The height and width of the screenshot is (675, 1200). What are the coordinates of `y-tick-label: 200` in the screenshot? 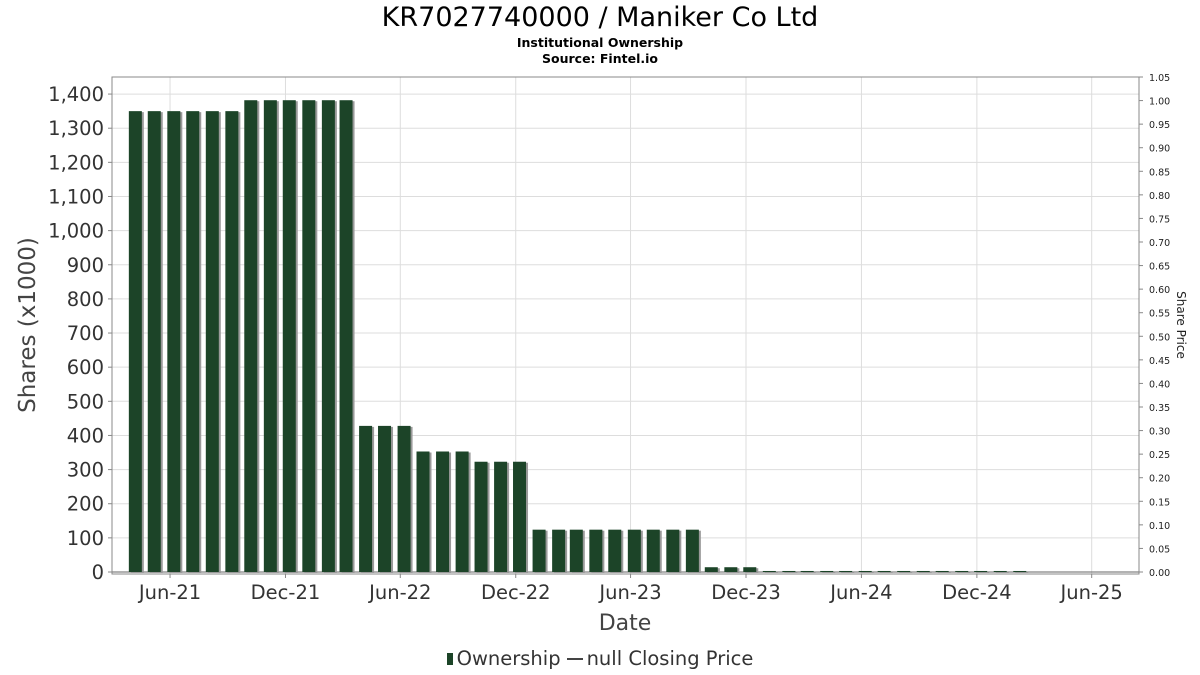 It's located at (85, 504).